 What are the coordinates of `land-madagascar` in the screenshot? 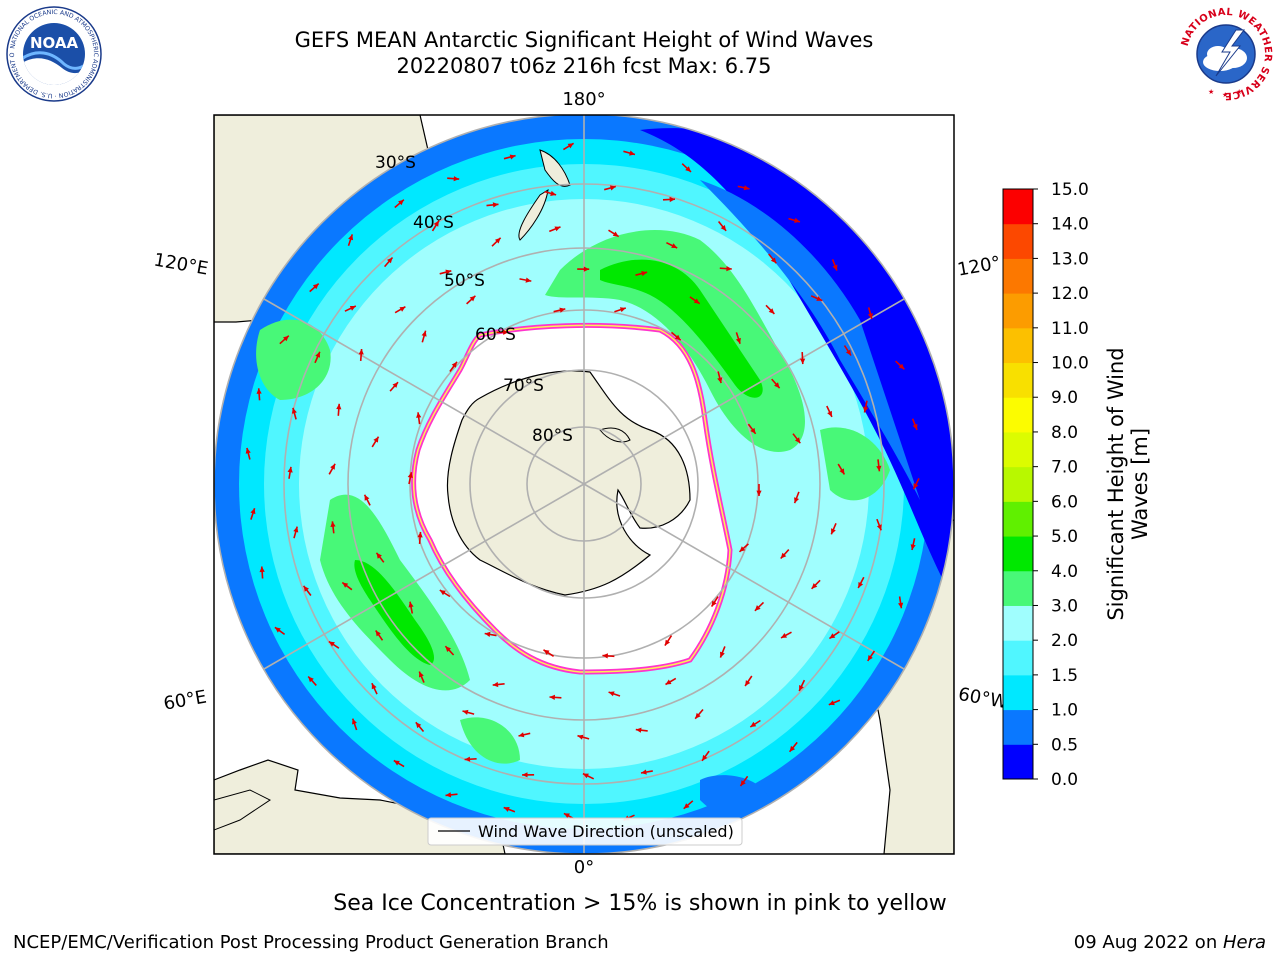 It's located at (242, 810).